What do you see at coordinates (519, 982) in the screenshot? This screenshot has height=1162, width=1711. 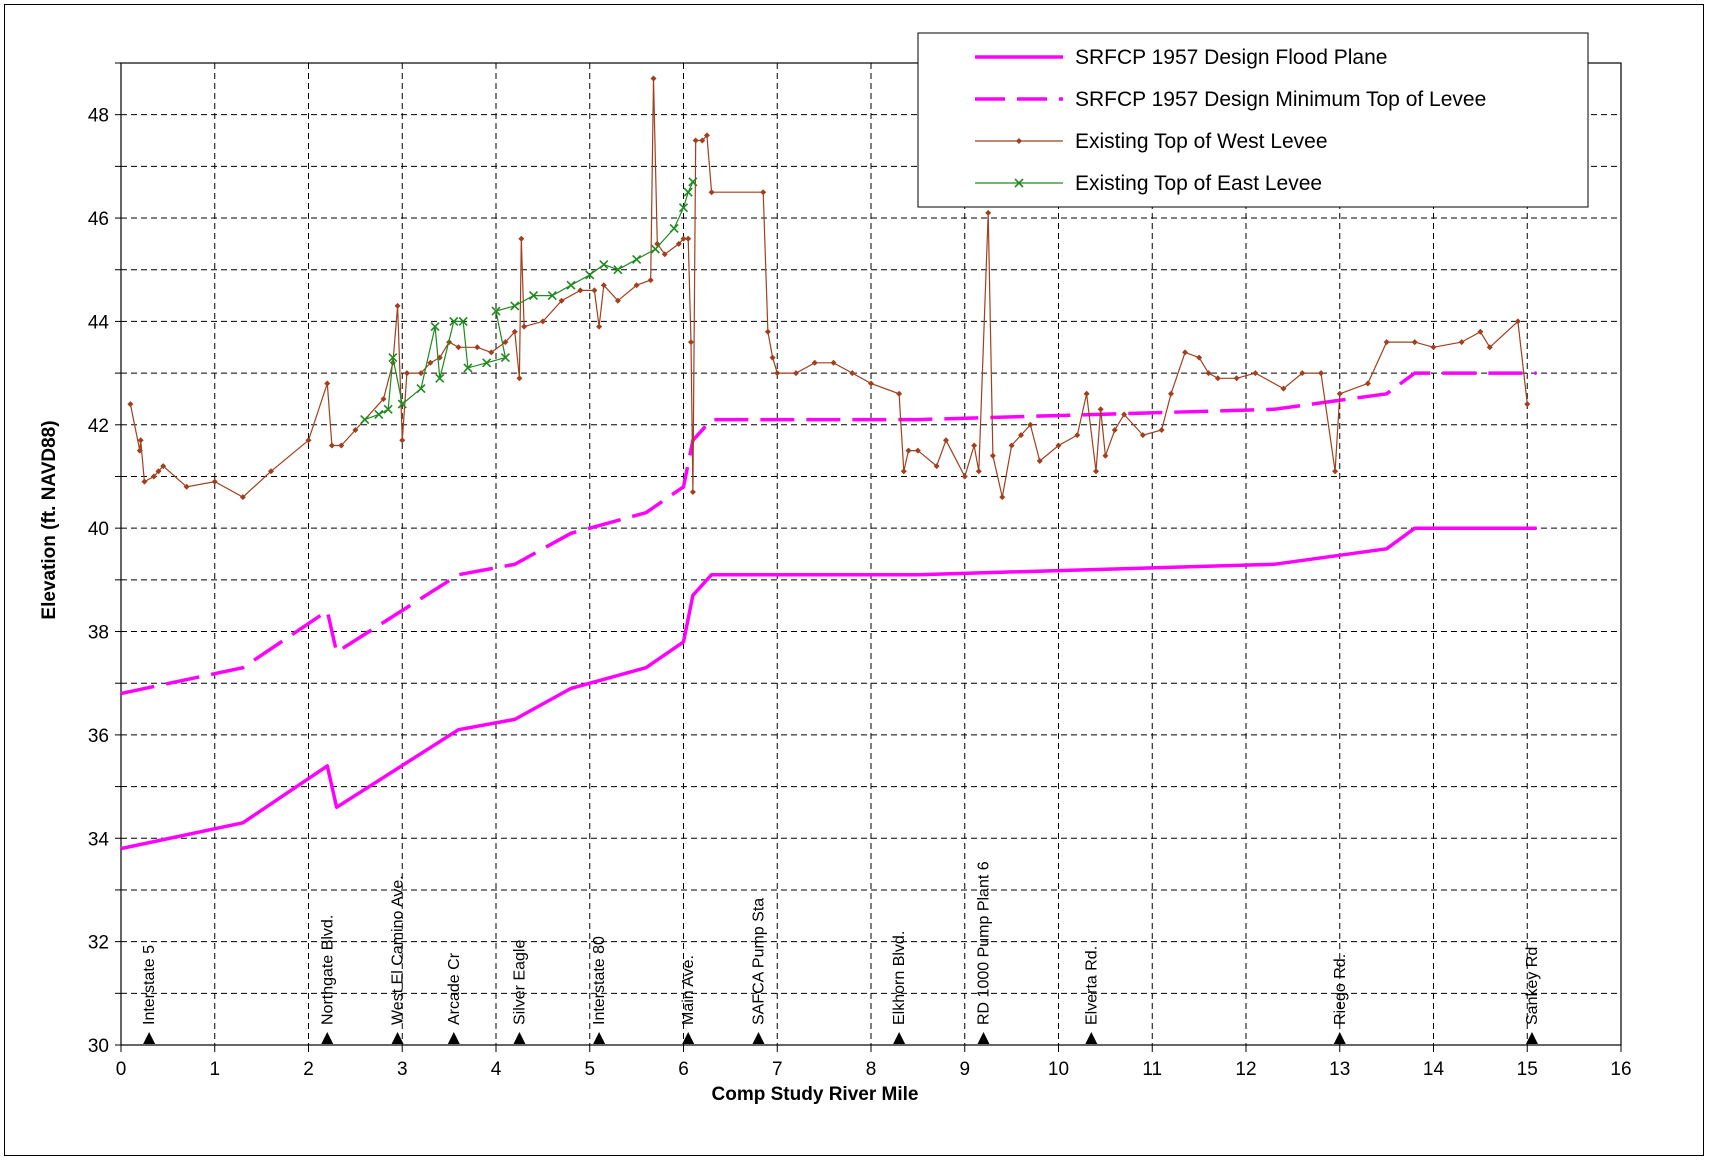 I see `landmark-label: Silver Eagle` at bounding box center [519, 982].